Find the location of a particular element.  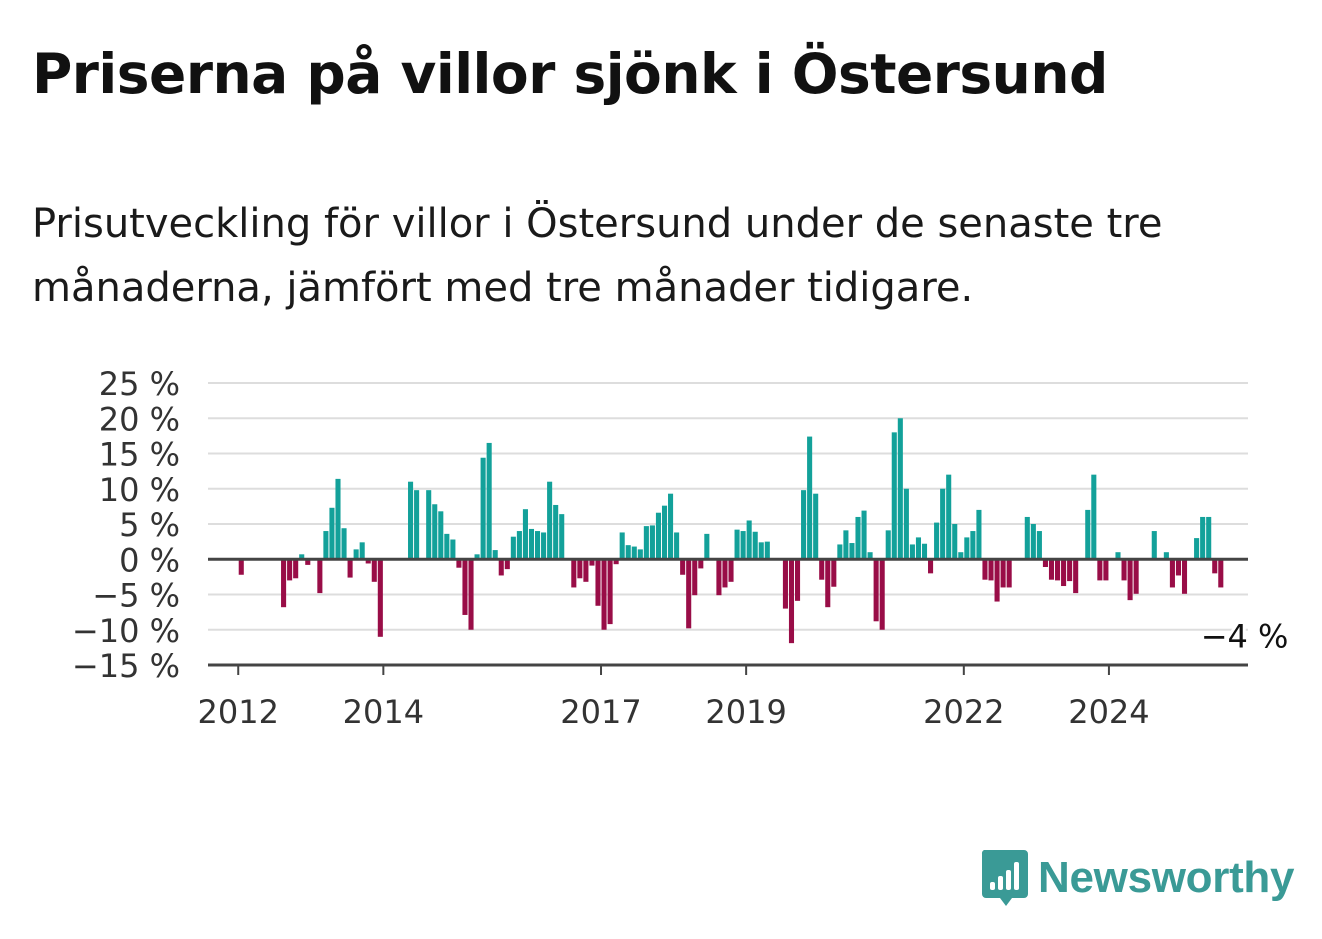

x-tick-label: 2017 is located at coordinates (600, 712).